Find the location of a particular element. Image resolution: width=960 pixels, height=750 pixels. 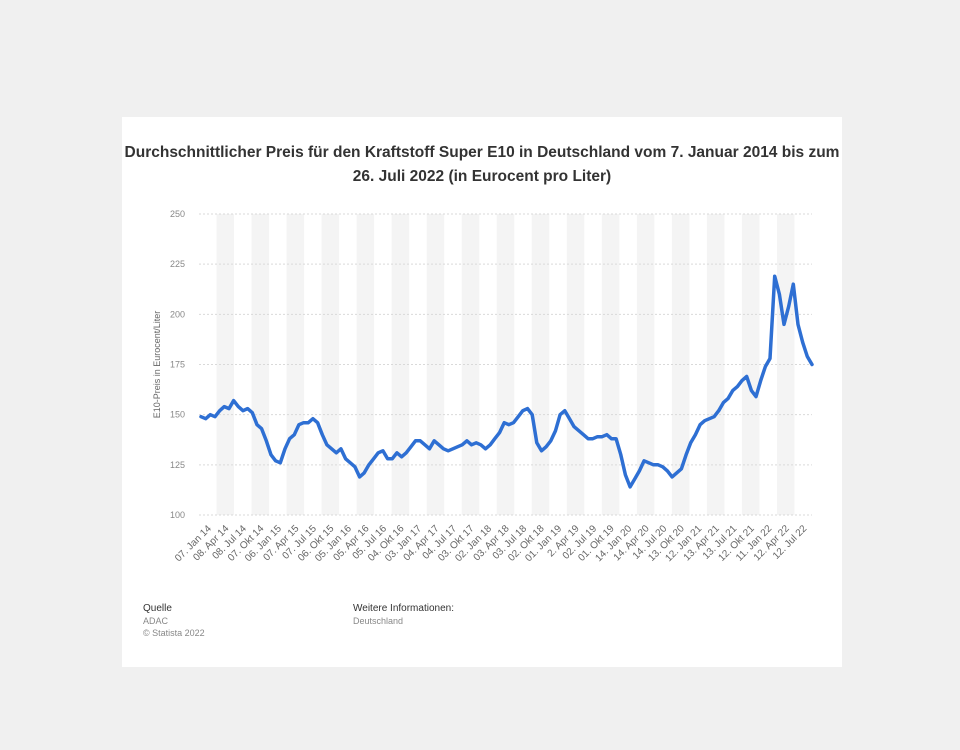

info-line-1: Deutschland is located at coordinates (378, 621).